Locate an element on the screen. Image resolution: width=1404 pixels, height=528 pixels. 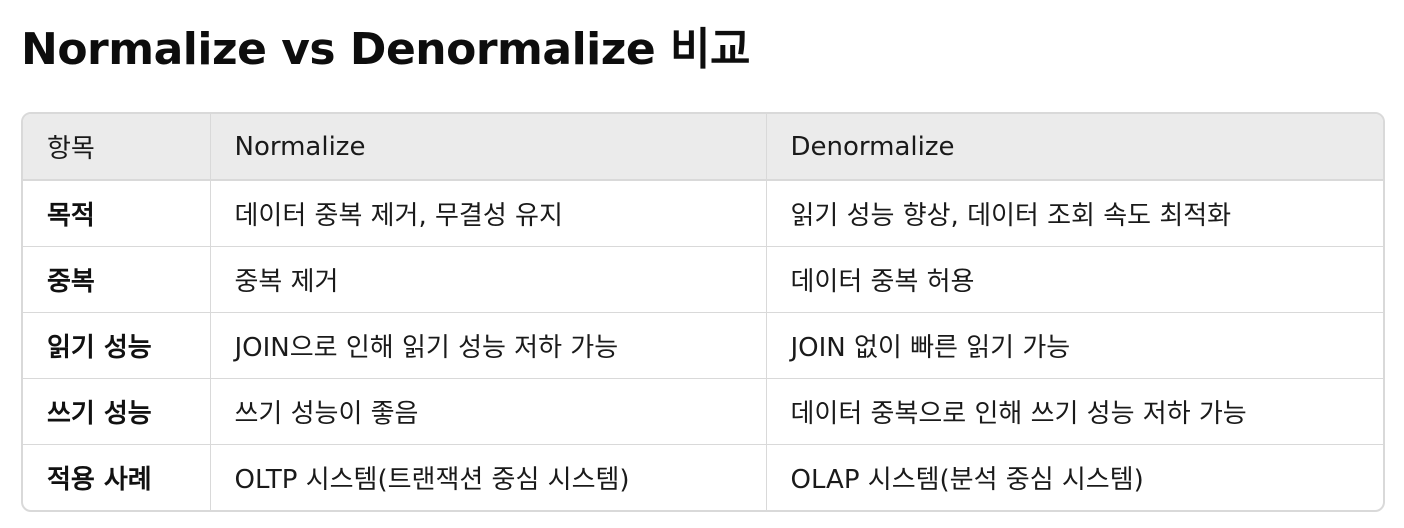
normalize-cell: 중복 제거 is located at coordinates (488, 279).